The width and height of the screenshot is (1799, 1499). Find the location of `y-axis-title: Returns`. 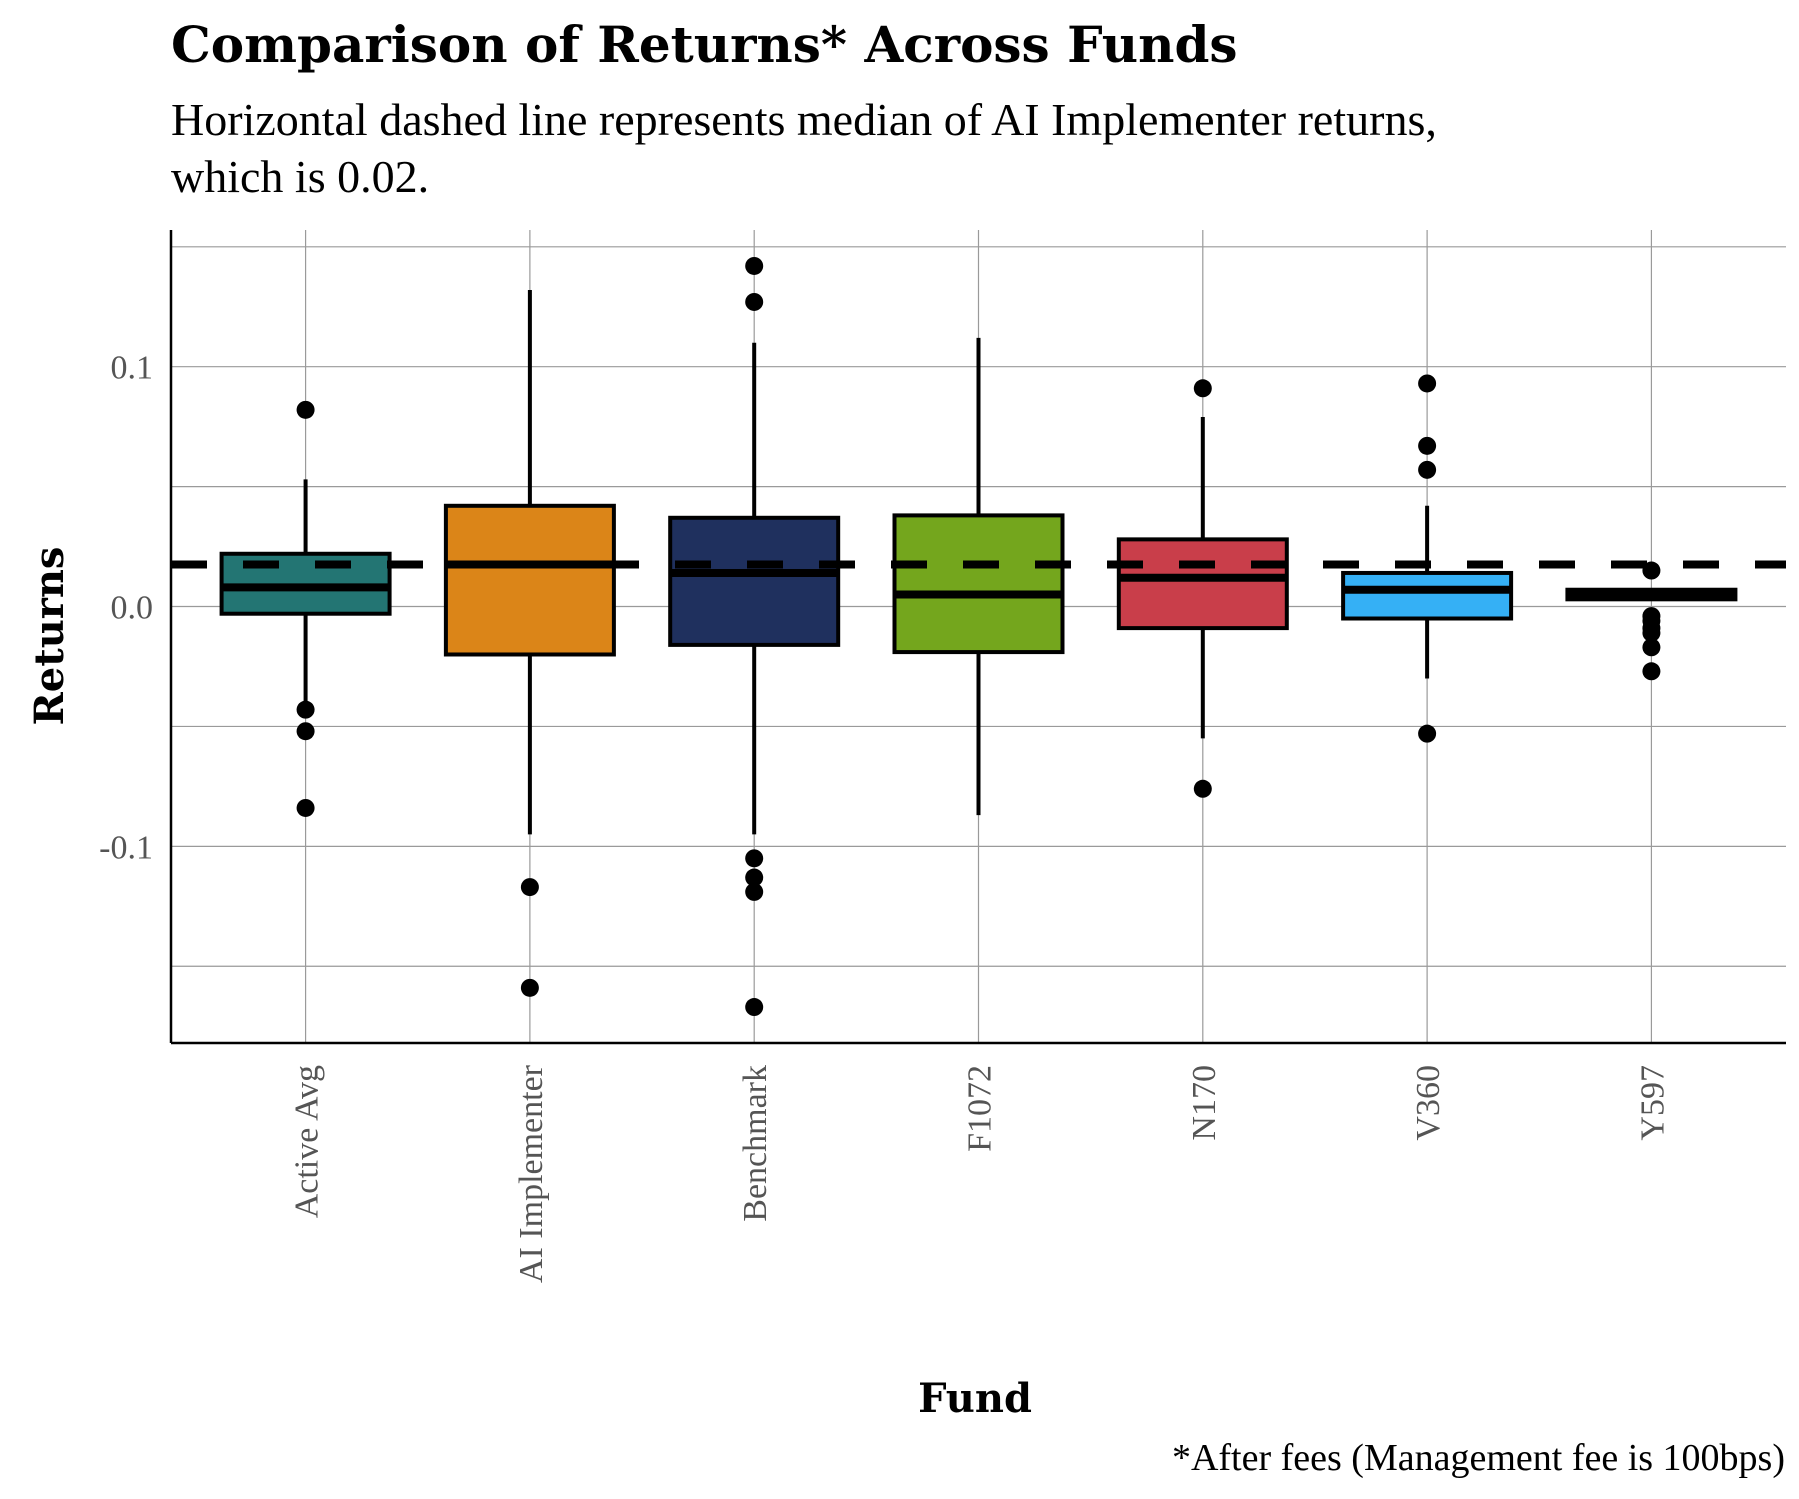

y-axis-title: Returns is located at coordinates (49, 636).